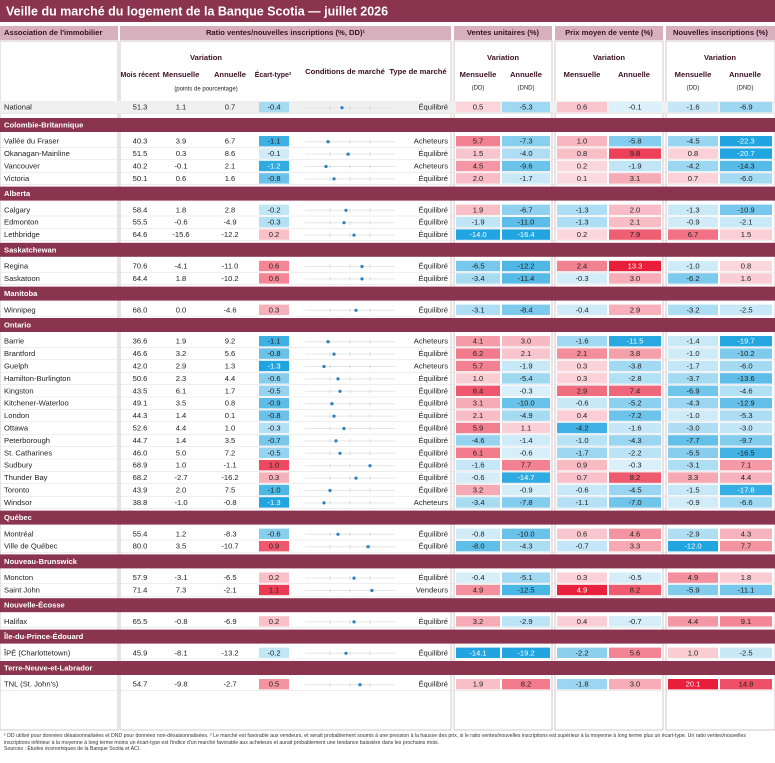  I want to click on text: Sudbury, so click(18, 465).